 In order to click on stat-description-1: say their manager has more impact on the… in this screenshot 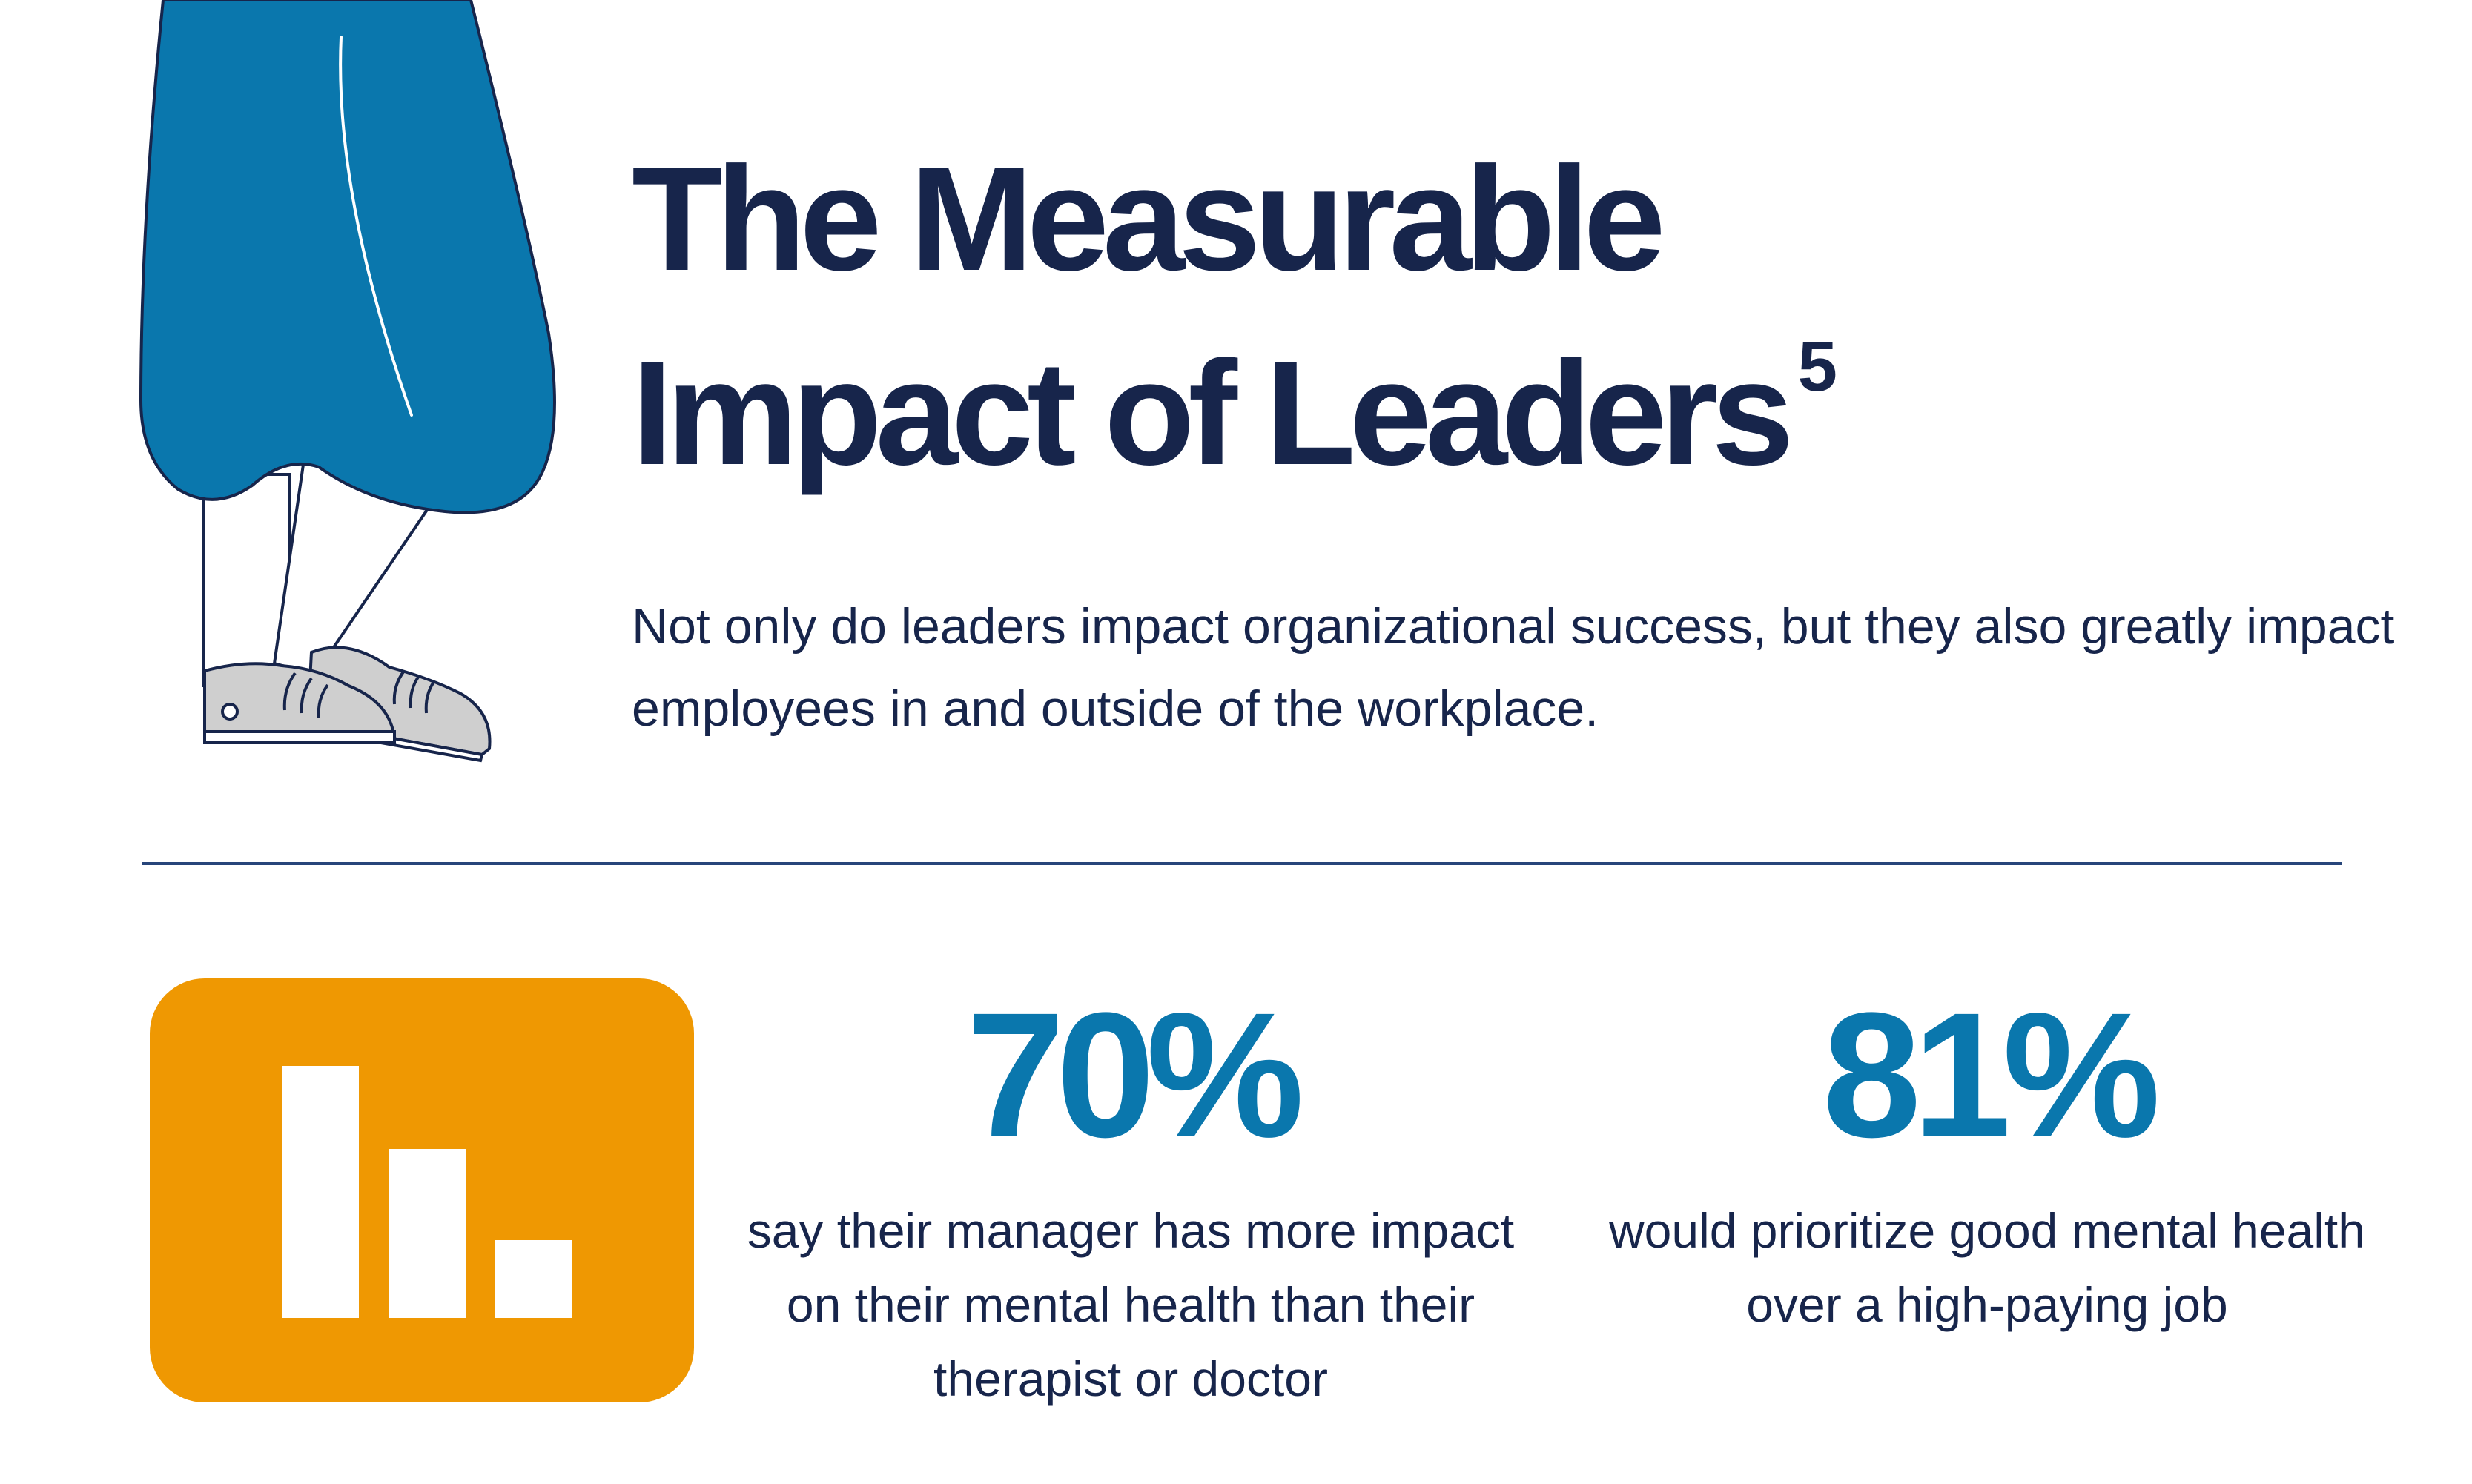, I will do `click(1131, 1304)`.